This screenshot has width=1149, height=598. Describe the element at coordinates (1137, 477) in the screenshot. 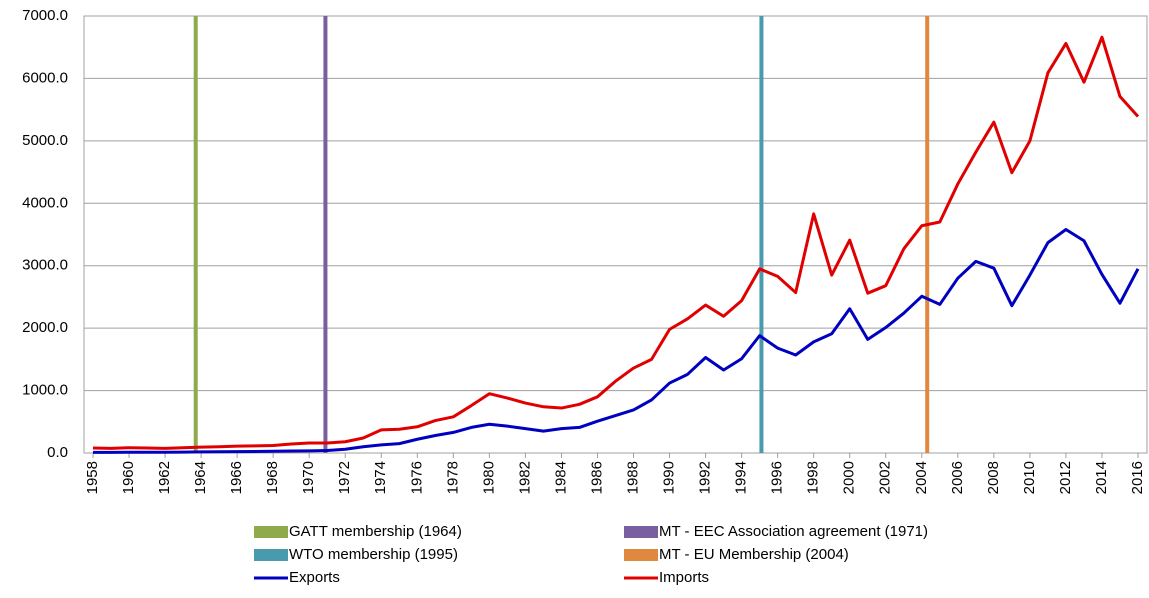

I see `x-tick-label: 2016` at that location.